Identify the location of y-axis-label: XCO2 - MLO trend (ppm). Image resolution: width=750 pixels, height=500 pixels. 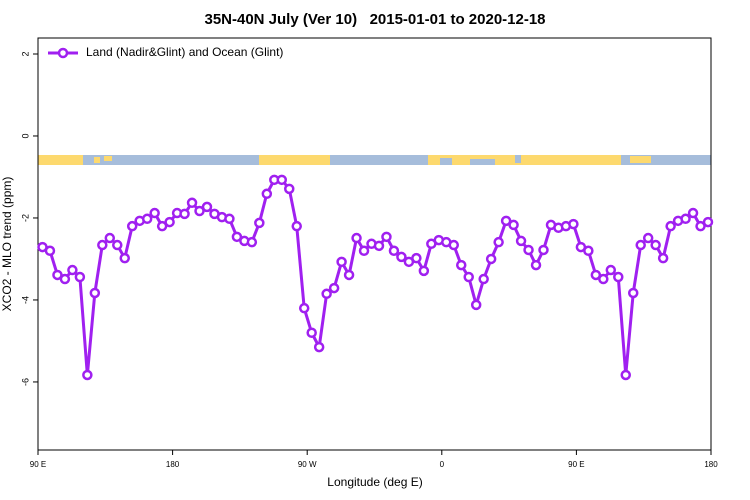
(7, 244).